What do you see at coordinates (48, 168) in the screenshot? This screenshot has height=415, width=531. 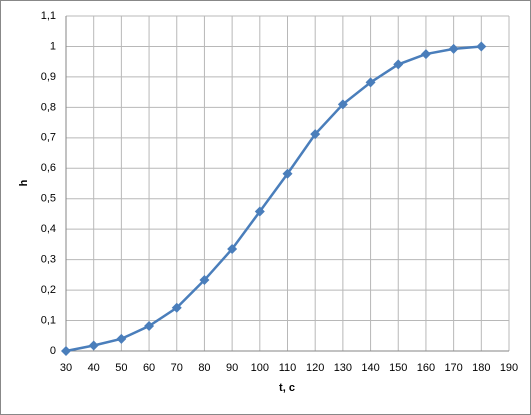 I see `y-tick-label: 0,6` at bounding box center [48, 168].